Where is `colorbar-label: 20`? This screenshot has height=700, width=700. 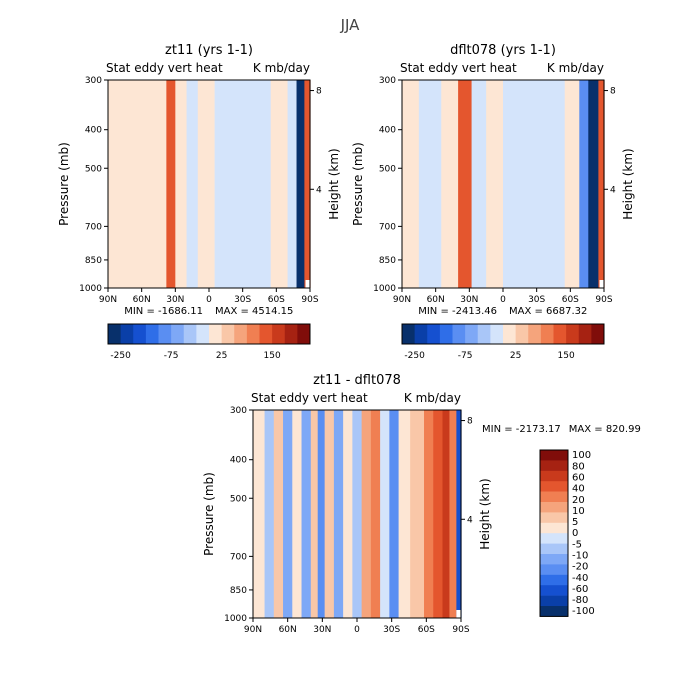 colorbar-label: 20 is located at coordinates (578, 500).